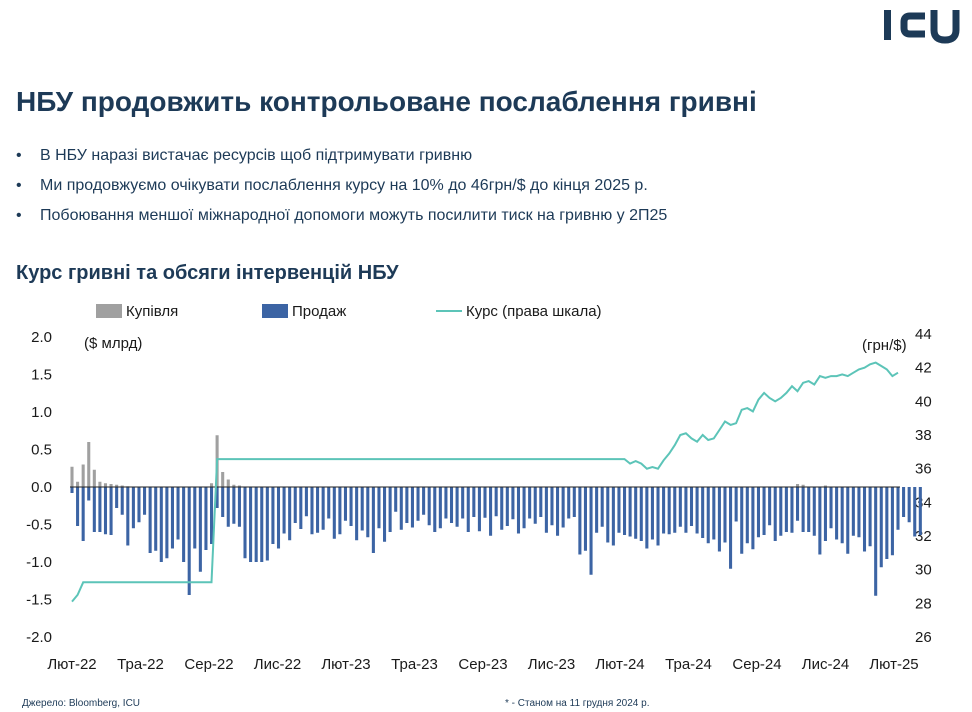  I want to click on legend-label-buy: Купівля, so click(152, 311).